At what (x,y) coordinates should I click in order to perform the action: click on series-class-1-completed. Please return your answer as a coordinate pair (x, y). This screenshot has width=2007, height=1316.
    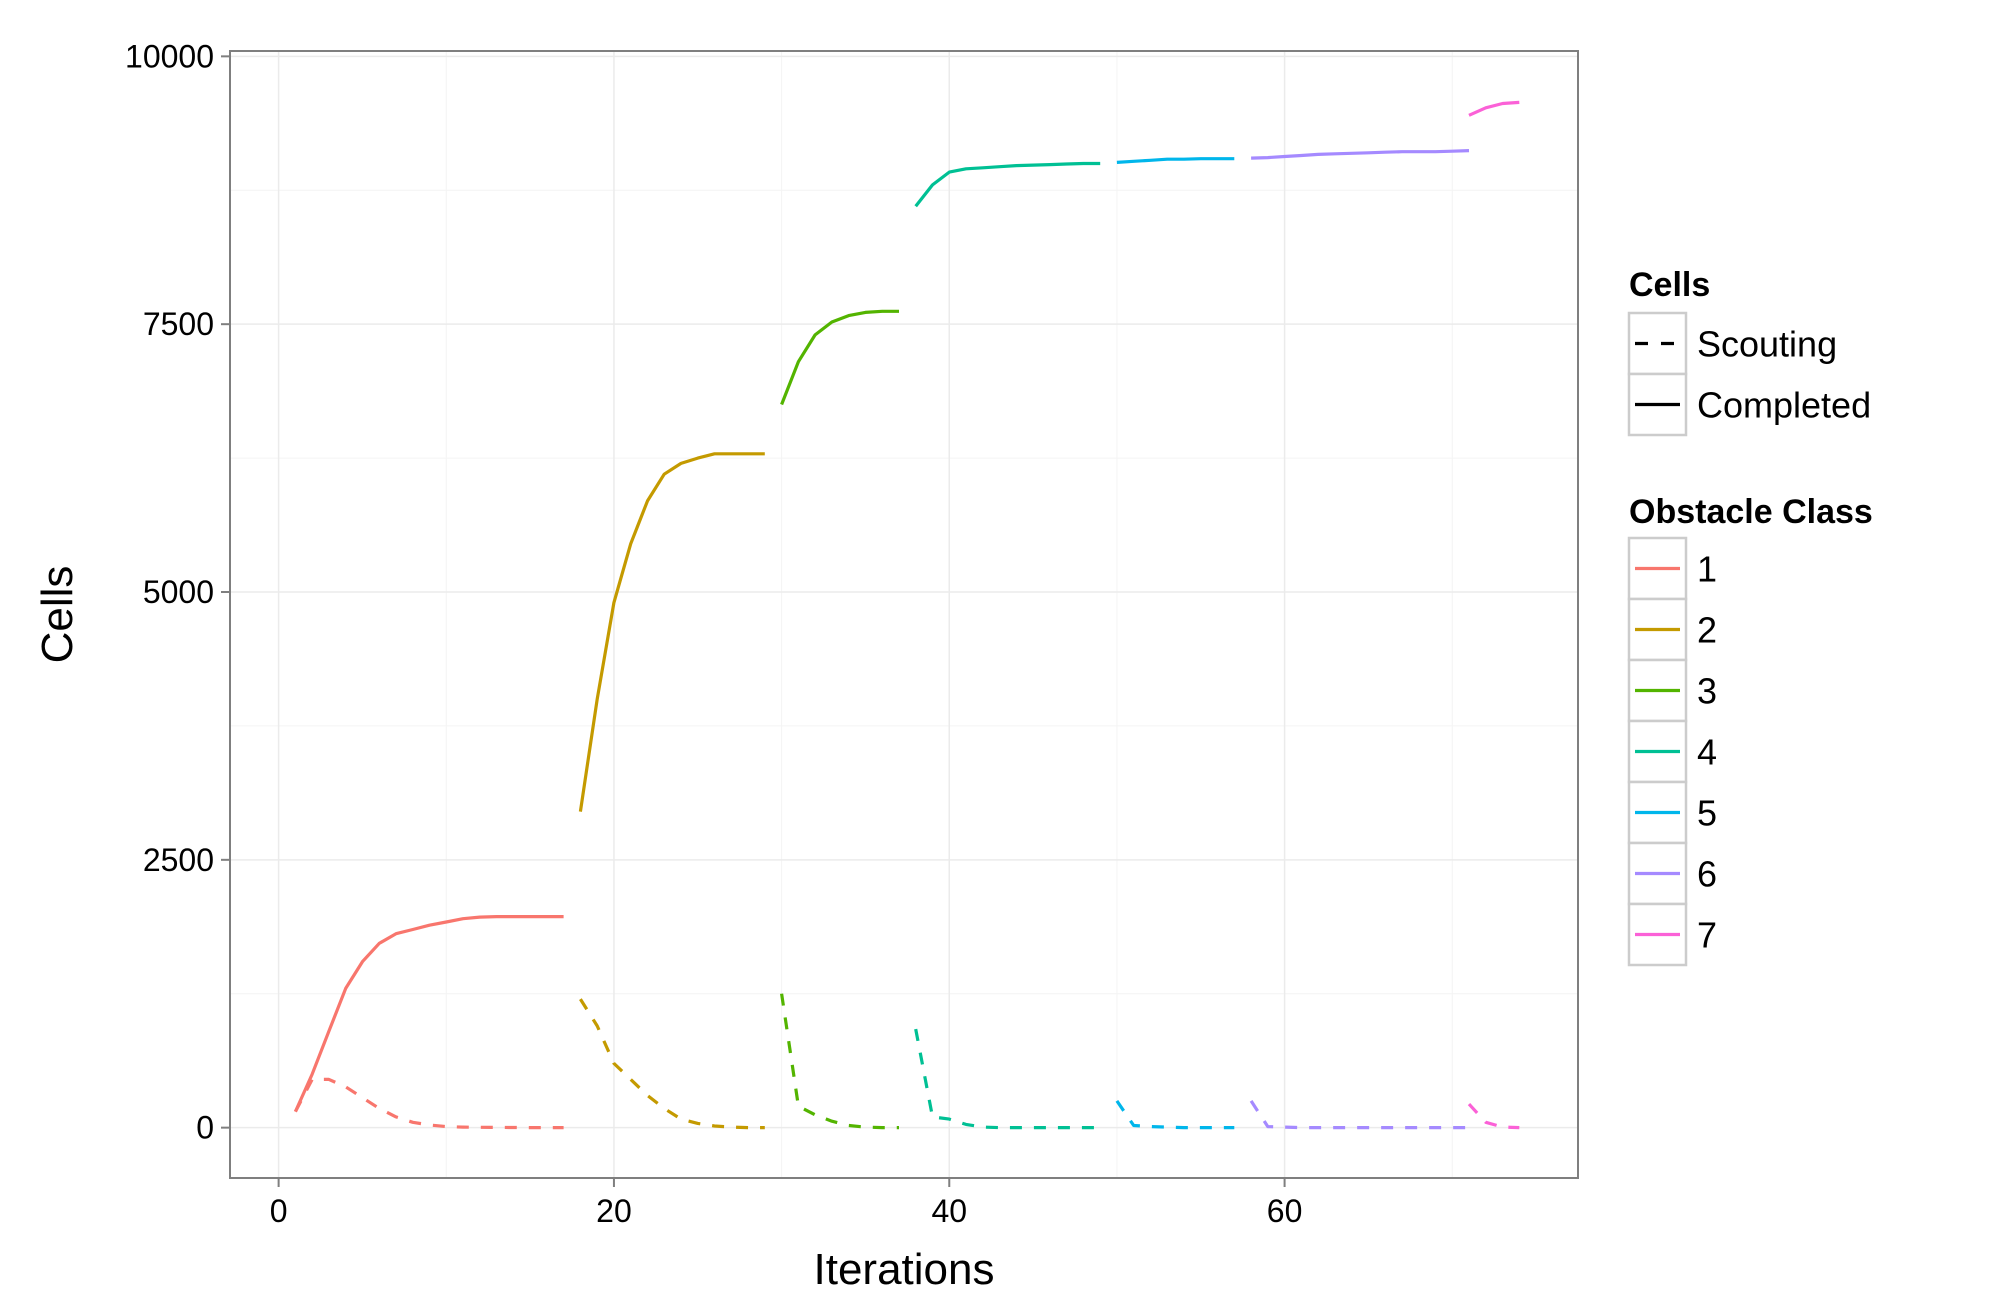
    Looking at the image, I should click on (428, 1013).